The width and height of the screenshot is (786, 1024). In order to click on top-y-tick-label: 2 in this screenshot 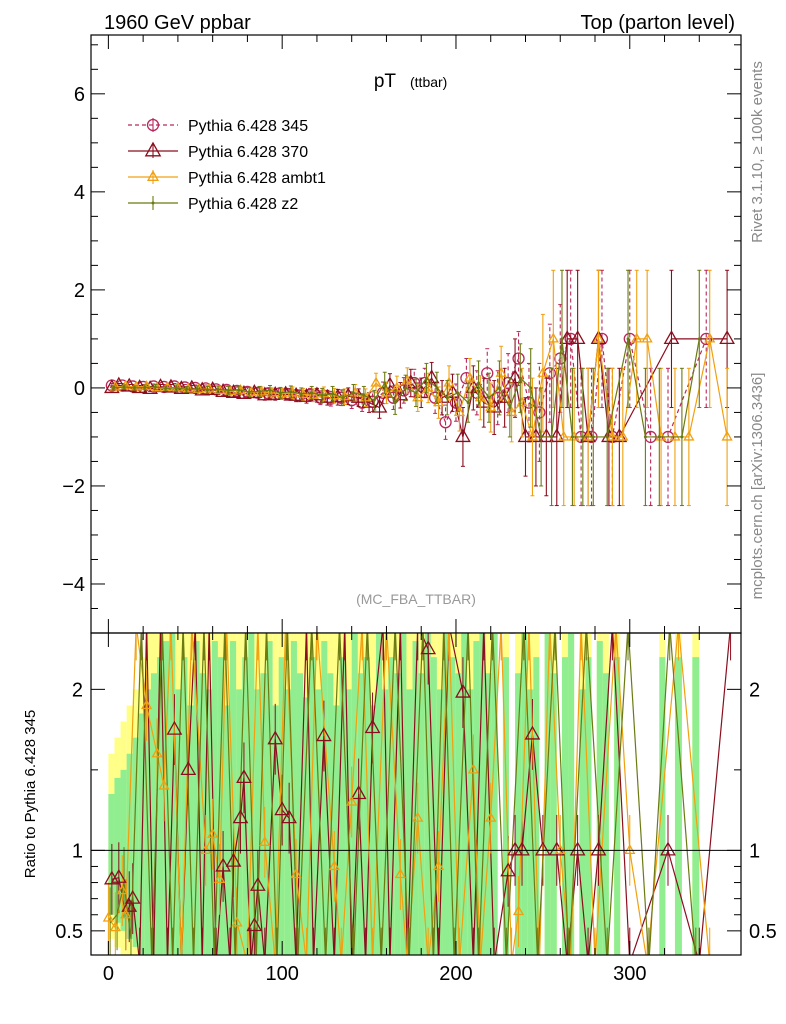, I will do `click(79, 291)`.